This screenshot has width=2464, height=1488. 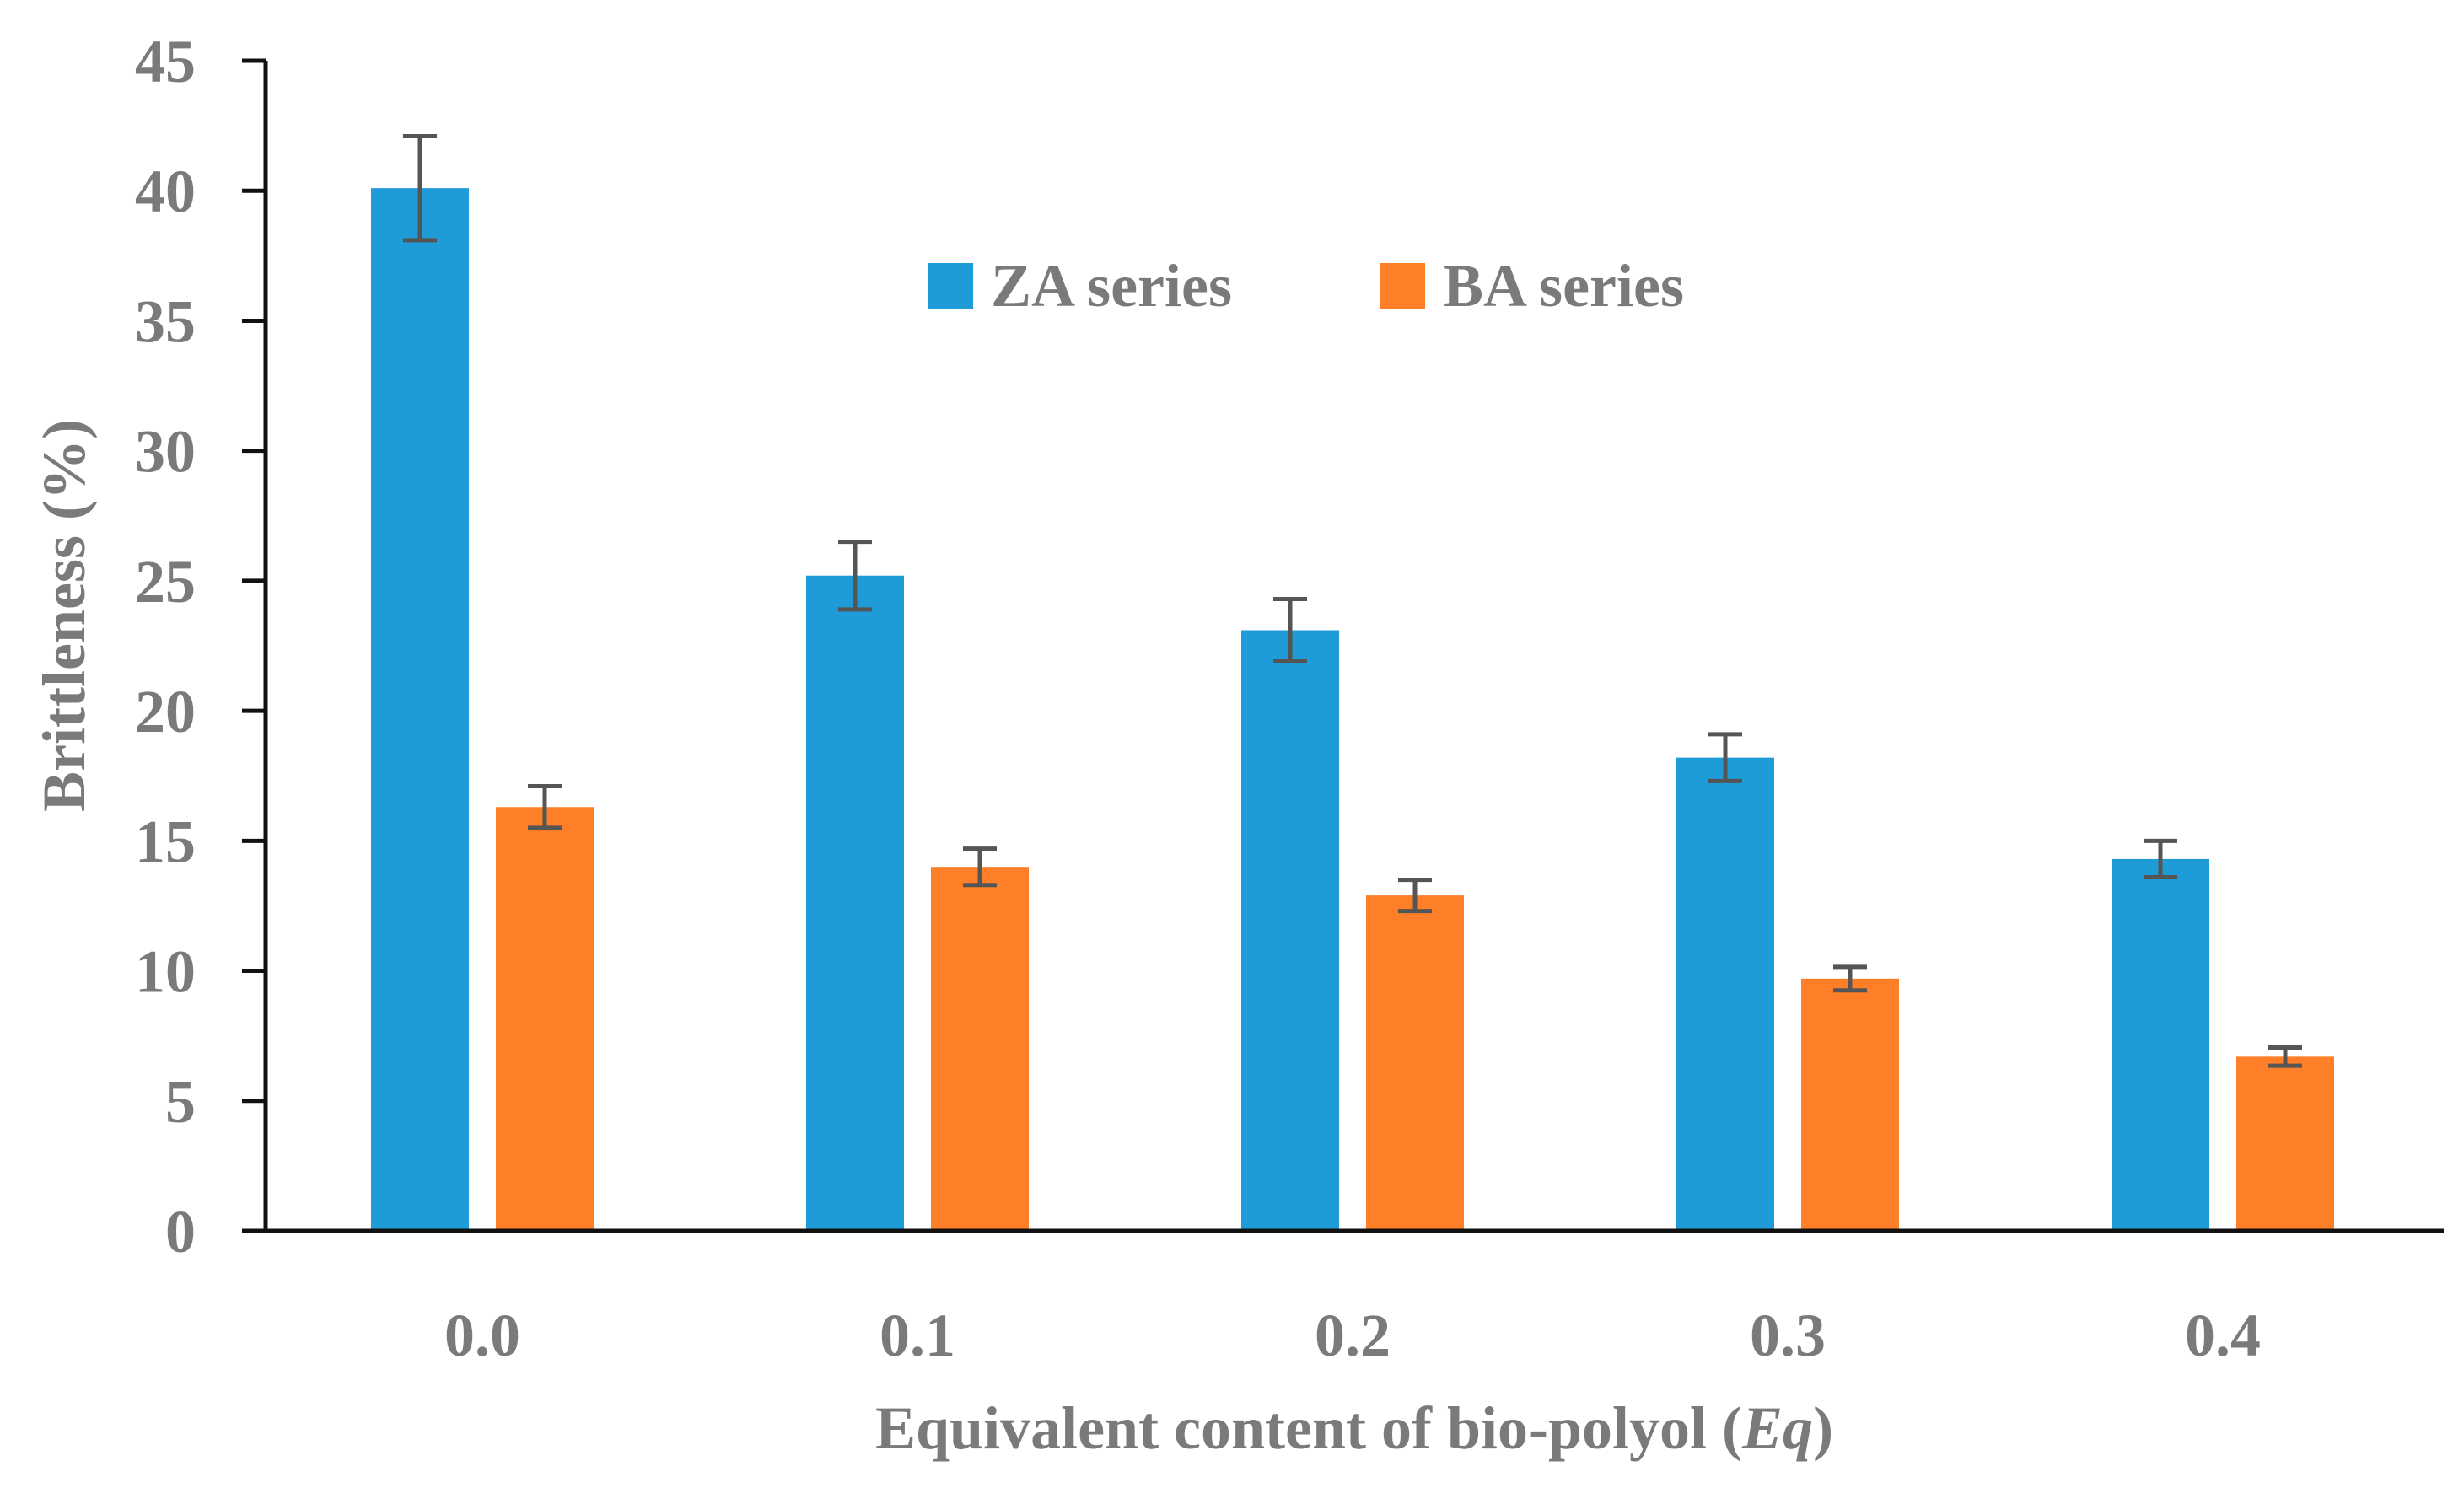 What do you see at coordinates (855, 903) in the screenshot?
I see `bar-za-series-0.1` at bounding box center [855, 903].